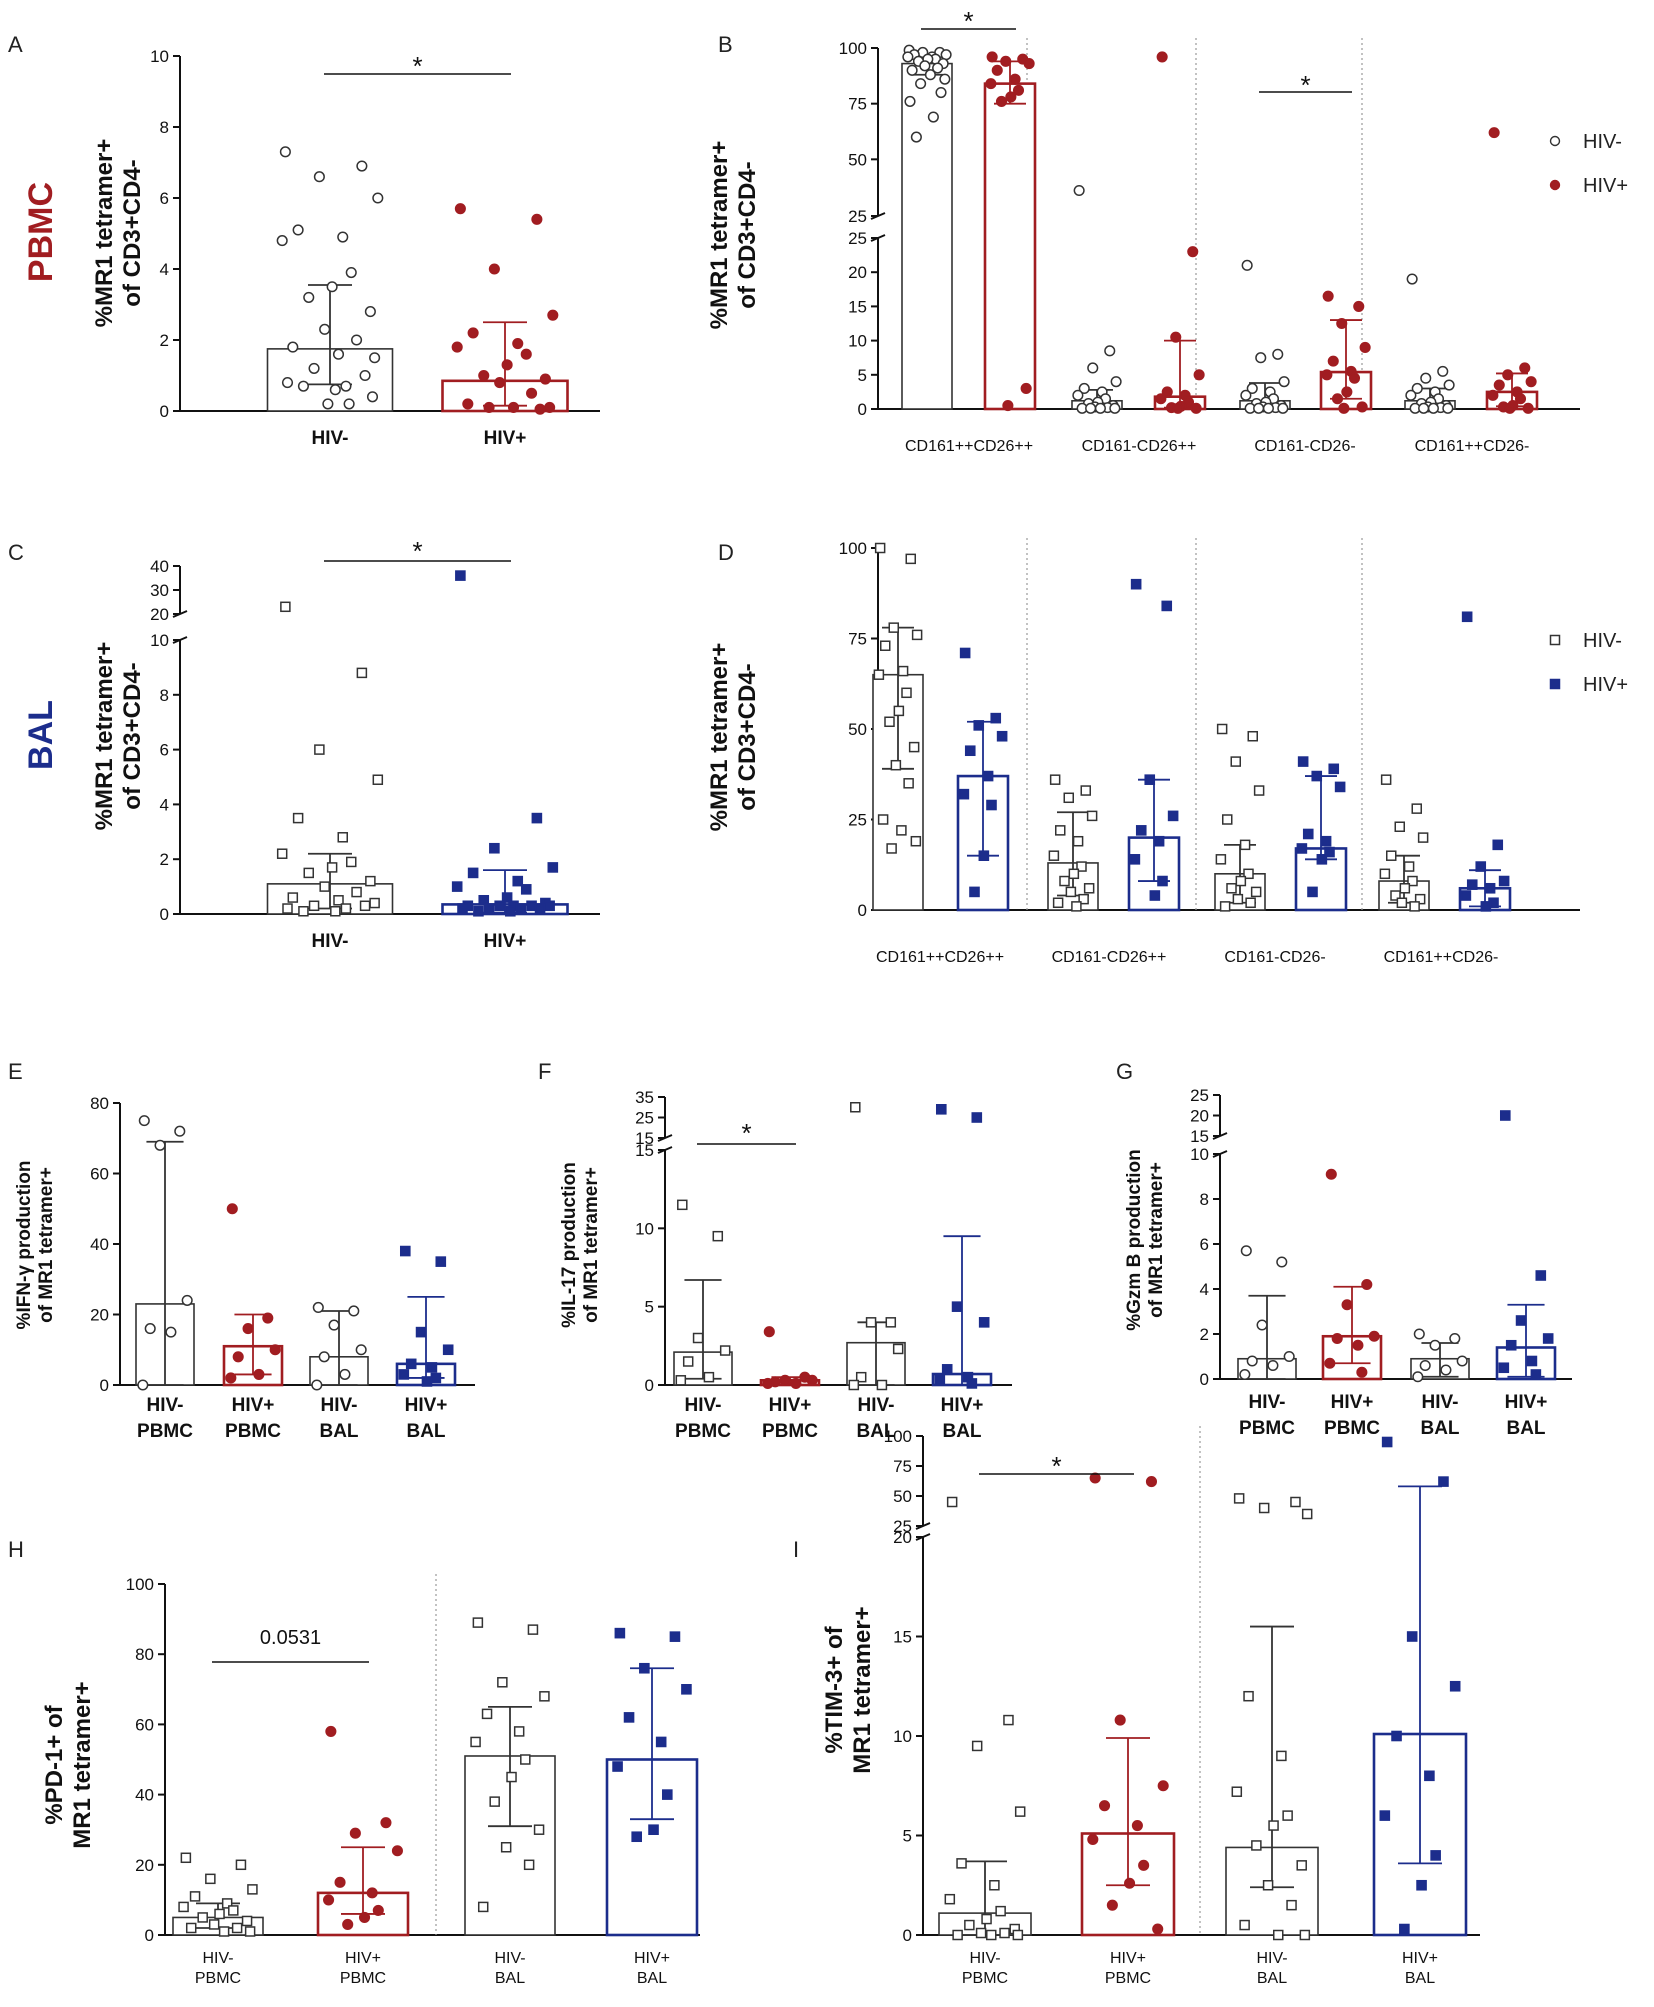 The height and width of the screenshot is (2007, 1654). What do you see at coordinates (1588, 663) in the screenshot?
I see `legend: HIV- HIV+` at bounding box center [1588, 663].